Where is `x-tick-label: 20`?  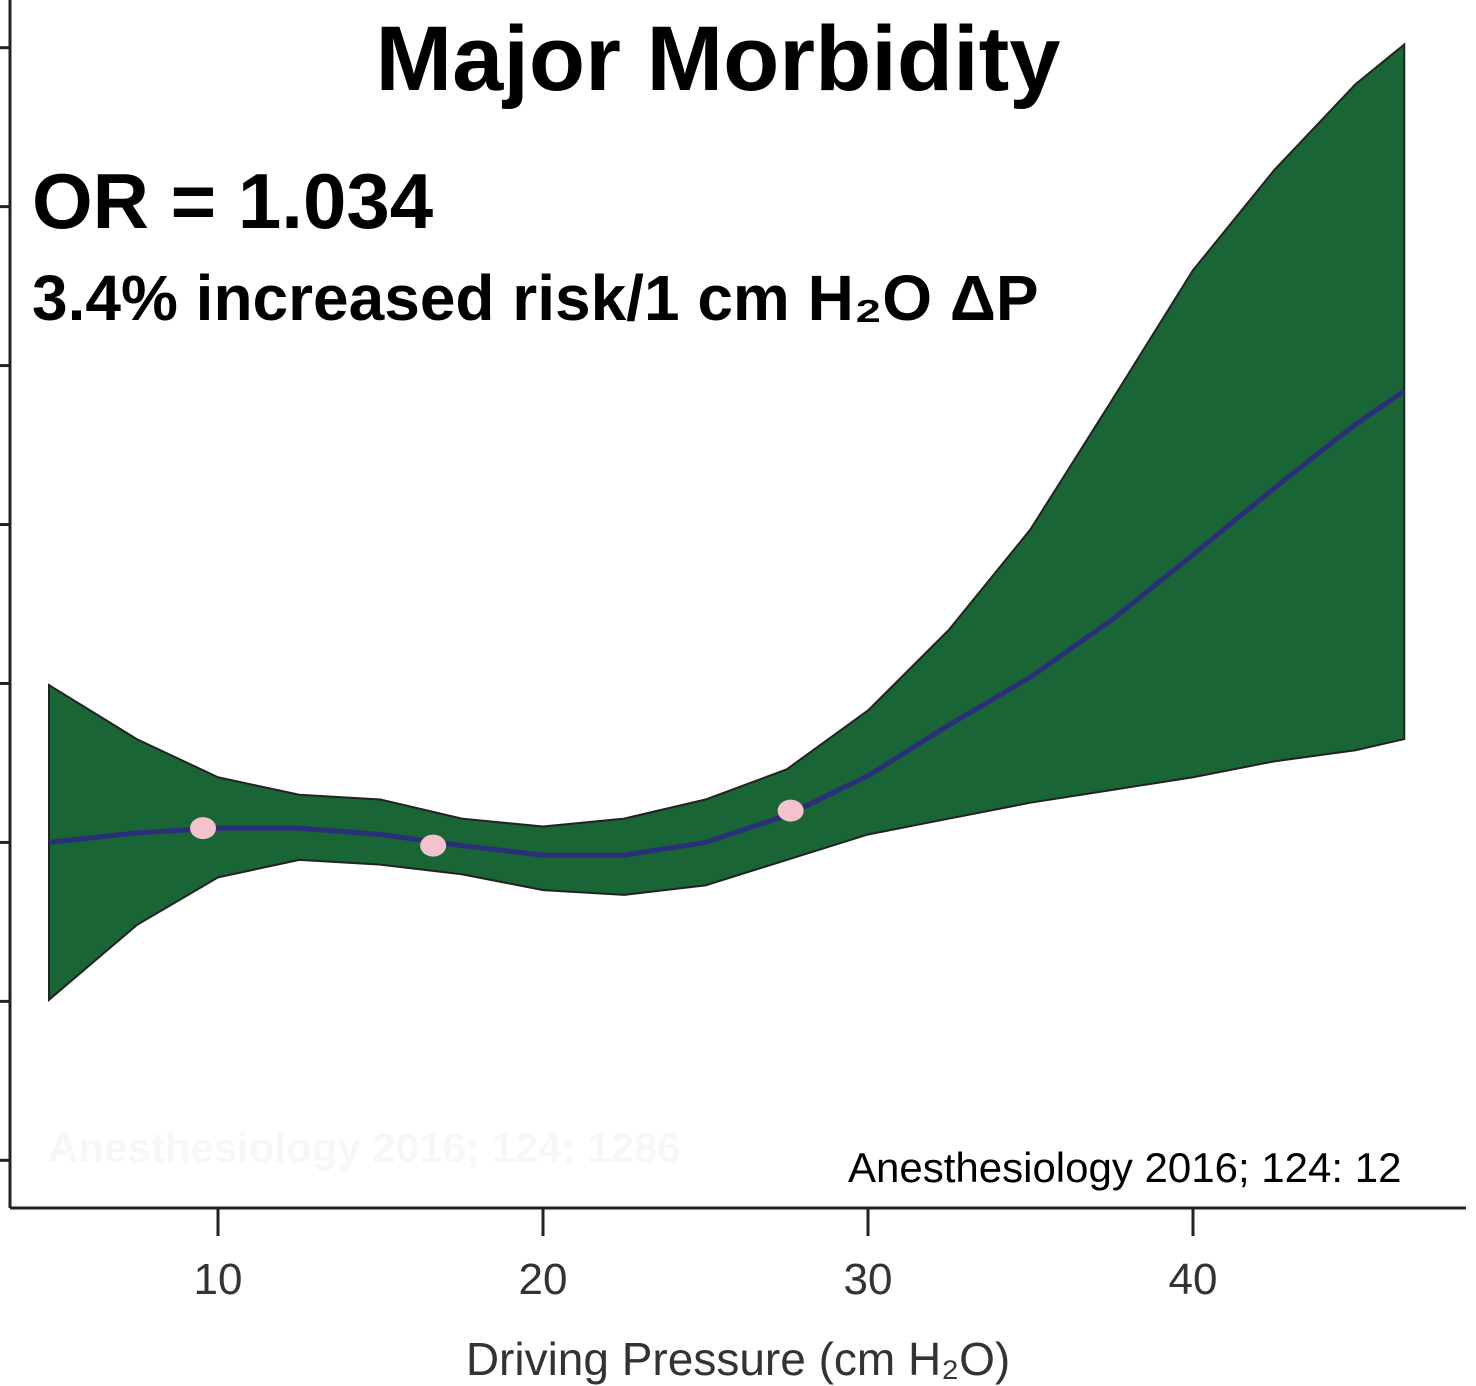
x-tick-label: 20 is located at coordinates (543, 1279).